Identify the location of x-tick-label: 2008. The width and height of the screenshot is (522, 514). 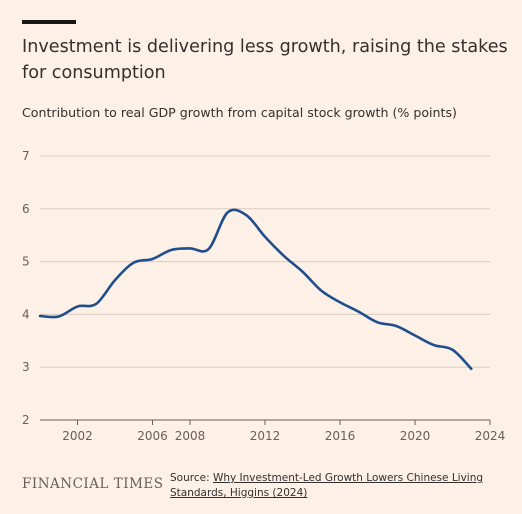
(190, 436).